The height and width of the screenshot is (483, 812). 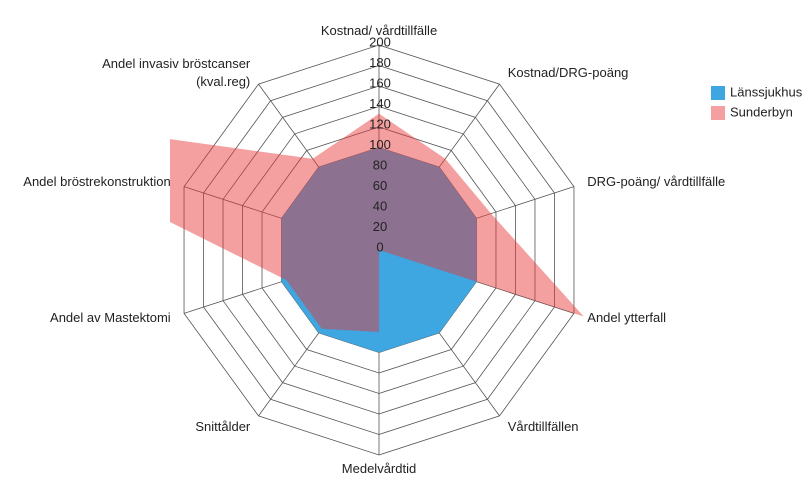 What do you see at coordinates (380, 123) in the screenshot?
I see `tick-label: 120` at bounding box center [380, 123].